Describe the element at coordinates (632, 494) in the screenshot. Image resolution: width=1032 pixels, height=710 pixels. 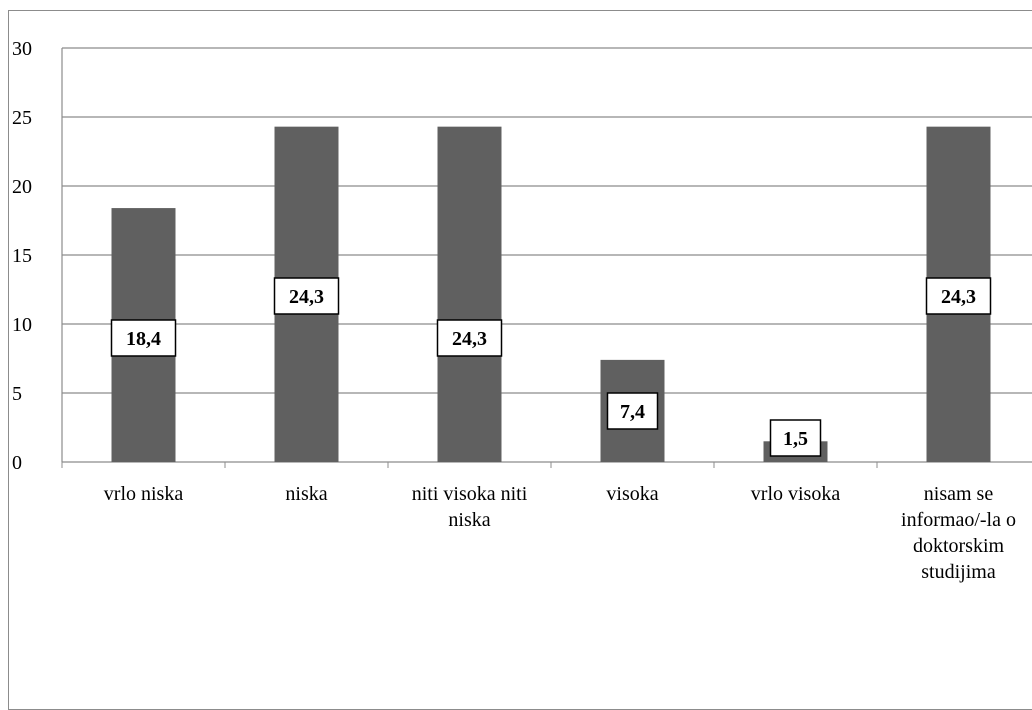
I see `x-category-label: visoka` at that location.